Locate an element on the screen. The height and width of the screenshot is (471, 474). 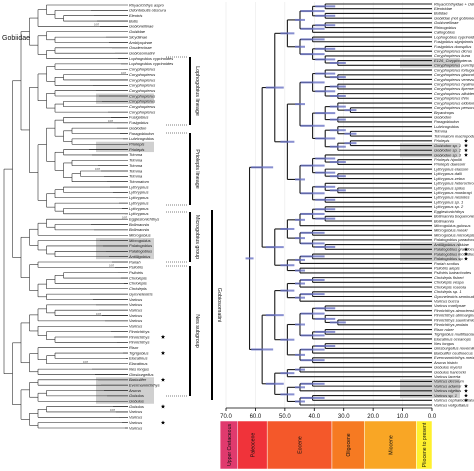
tip-label: Rhyacichthys aspro is located at coordinates (147, 4).